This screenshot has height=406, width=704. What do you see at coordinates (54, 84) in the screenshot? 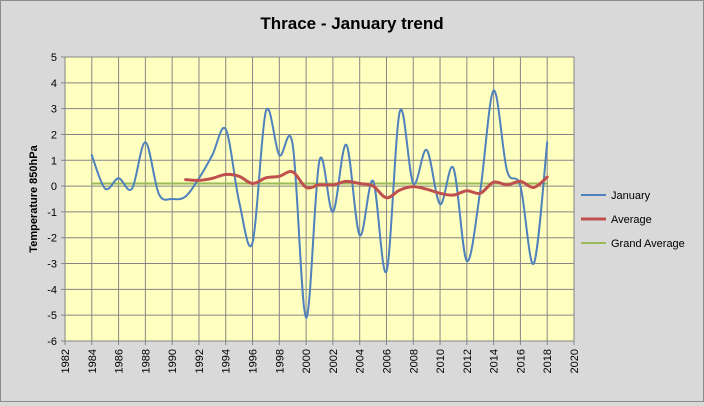
I see `y-tick-label: 4` at bounding box center [54, 84].